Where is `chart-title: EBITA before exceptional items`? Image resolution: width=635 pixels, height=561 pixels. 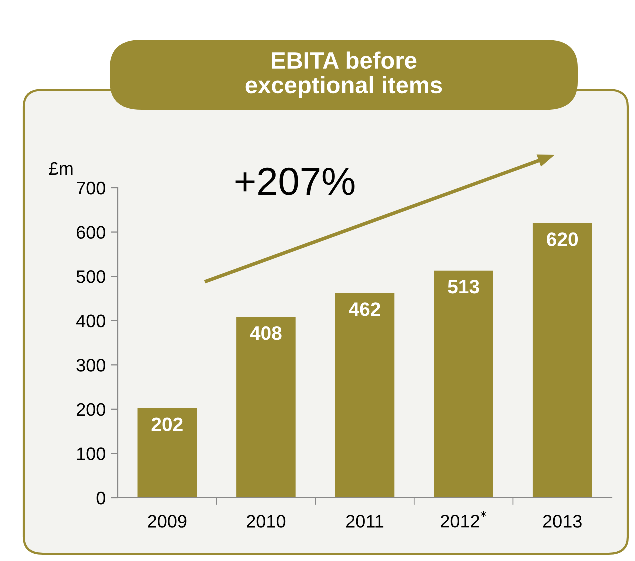
chart-title: EBITA before exceptional items is located at coordinates (344, 75).